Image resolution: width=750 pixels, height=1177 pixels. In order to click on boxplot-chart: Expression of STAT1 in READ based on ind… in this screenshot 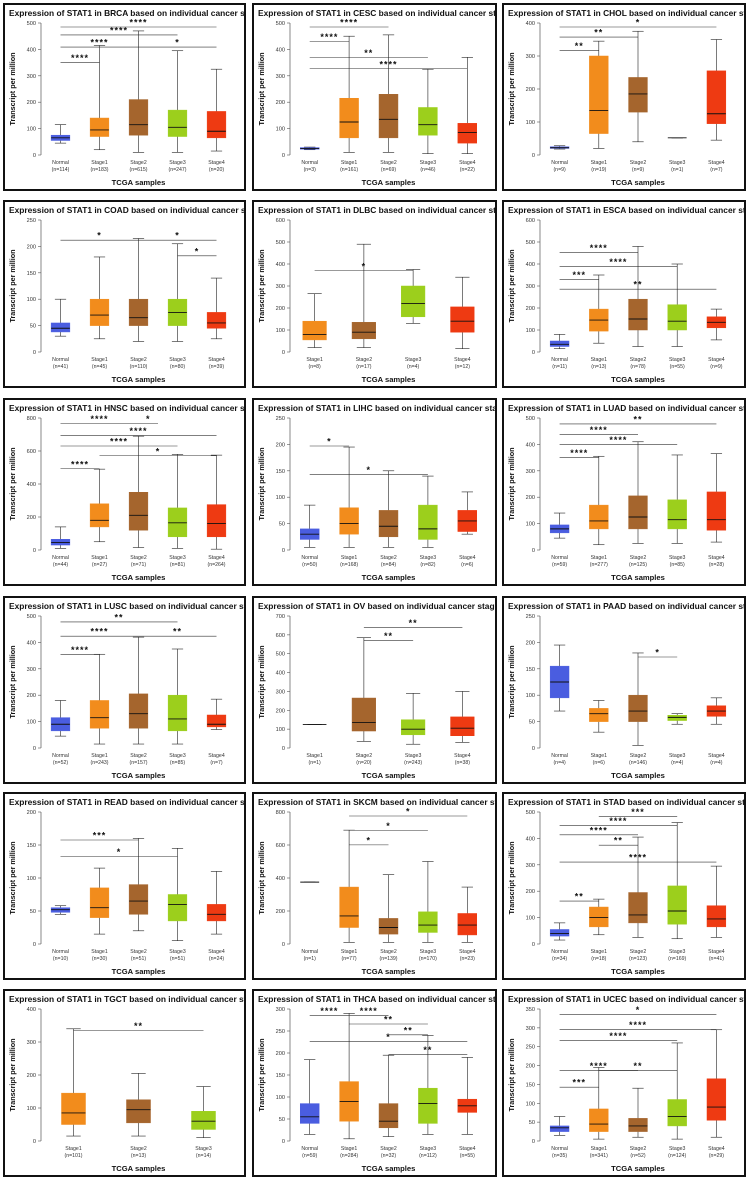, I will do `click(126, 886)`.